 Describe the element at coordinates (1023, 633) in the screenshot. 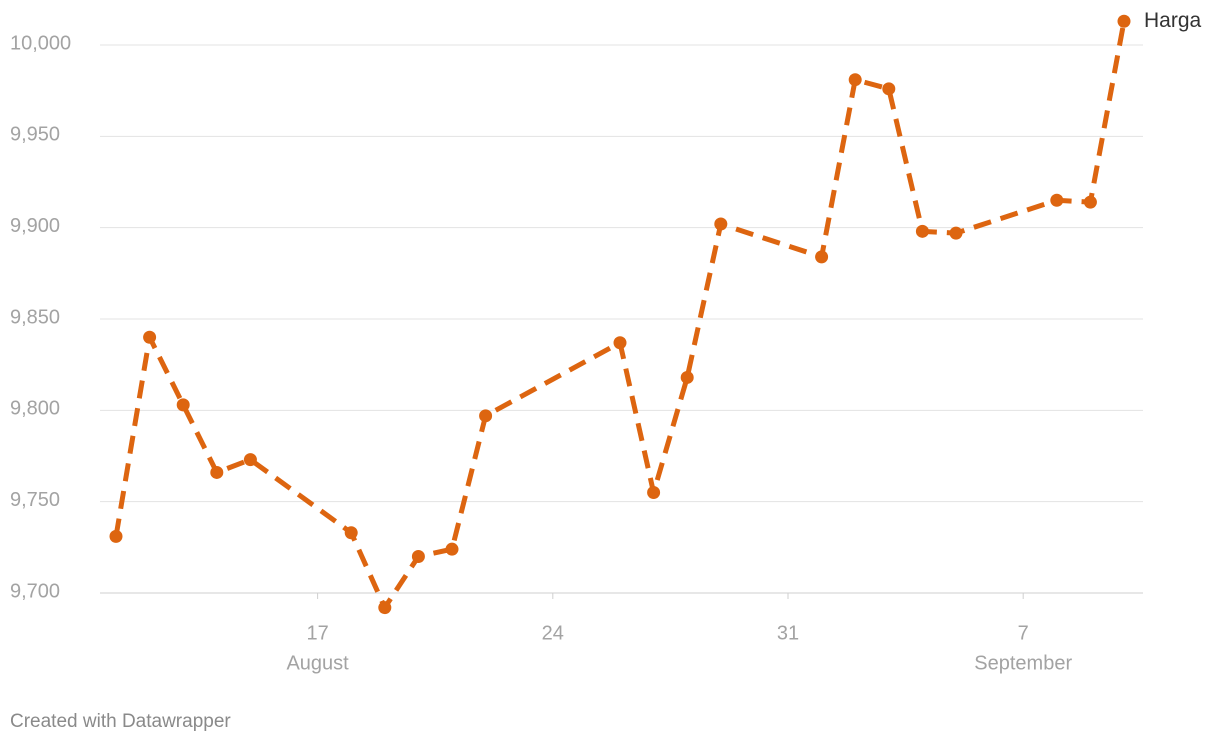

I see `x-tick-label: 7` at that location.